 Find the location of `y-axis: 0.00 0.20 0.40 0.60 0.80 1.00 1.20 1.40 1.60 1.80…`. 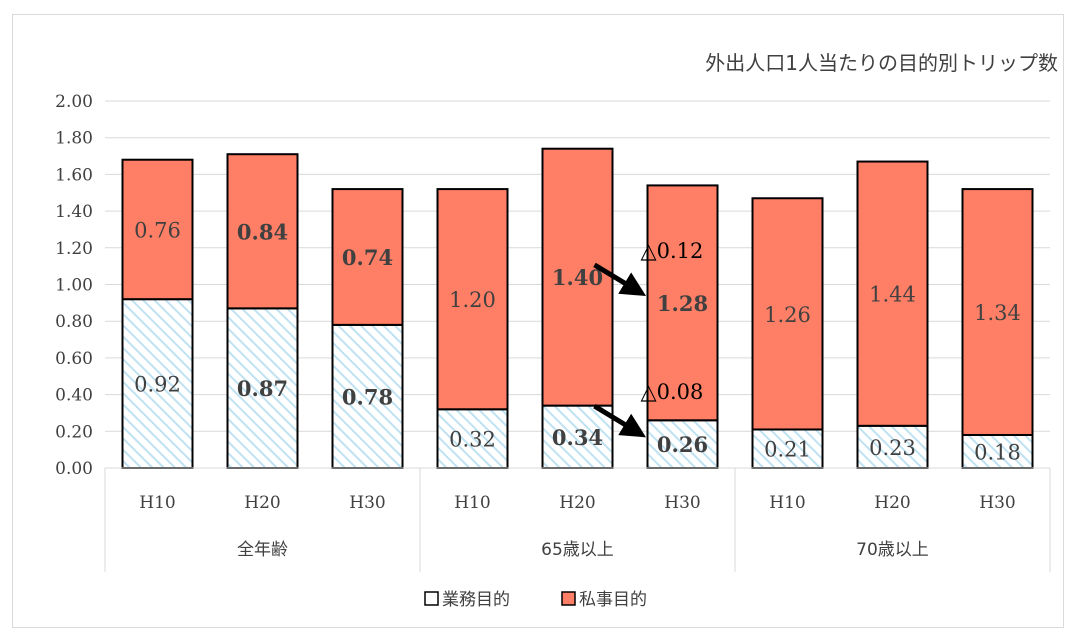

y-axis: 0.00 0.20 0.40 0.60 0.80 1.00 1.20 1.40 1.60 1.80… is located at coordinates (74, 285).